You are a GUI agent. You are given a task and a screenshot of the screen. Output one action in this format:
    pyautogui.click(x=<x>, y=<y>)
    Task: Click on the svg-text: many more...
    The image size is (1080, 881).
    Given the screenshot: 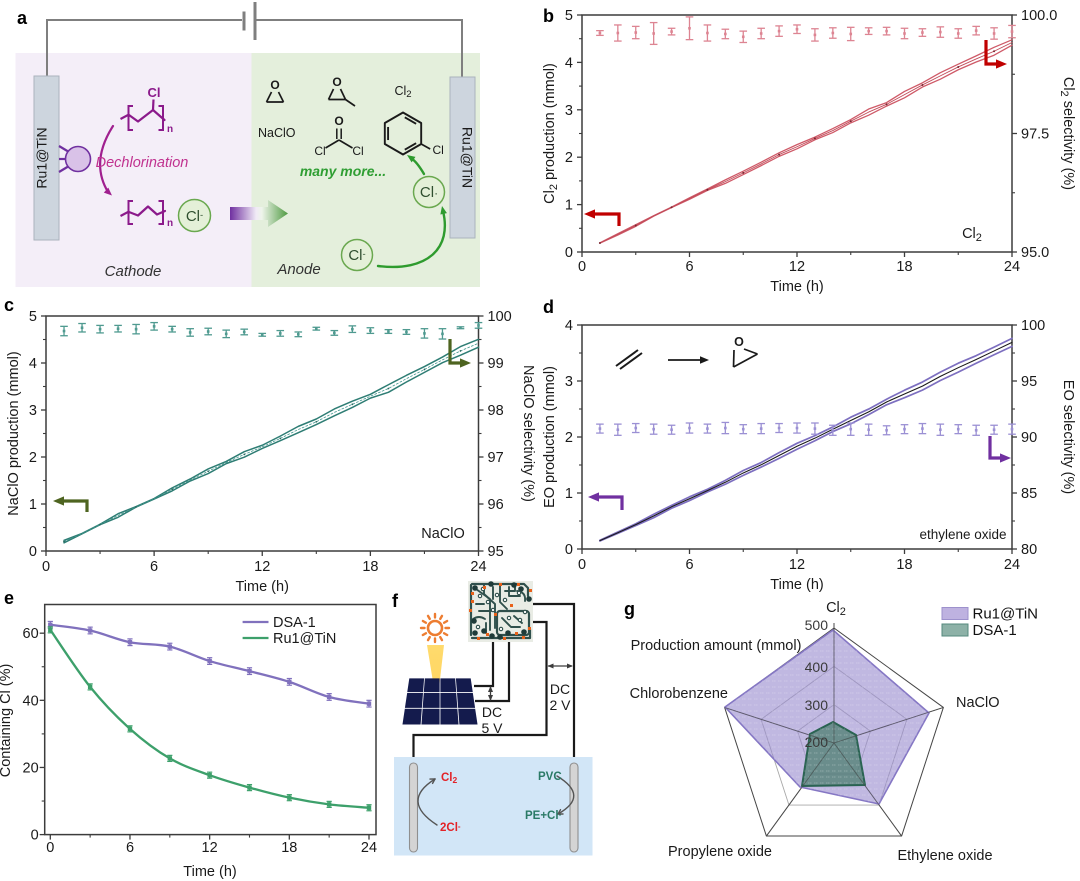 What is the action you would take?
    pyautogui.click(x=343, y=171)
    